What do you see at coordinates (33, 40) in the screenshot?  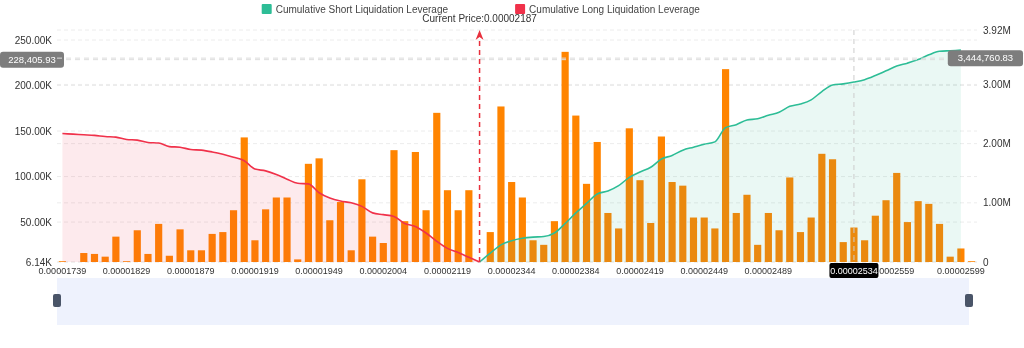 I see `y-tick-label: 250.00K` at bounding box center [33, 40].